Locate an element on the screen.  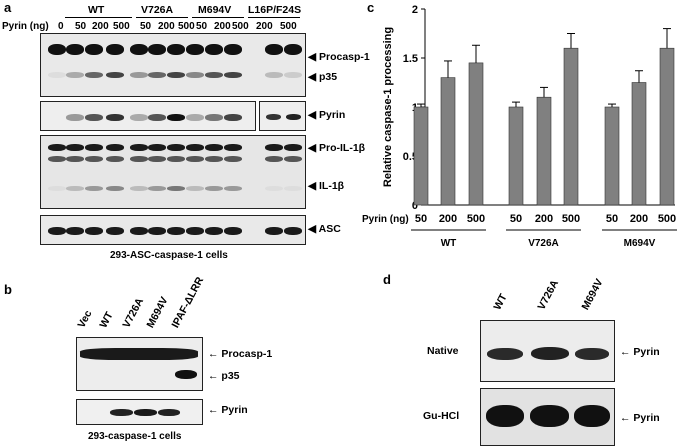
y-tick-label: 1.5 is located at coordinates (410, 59).